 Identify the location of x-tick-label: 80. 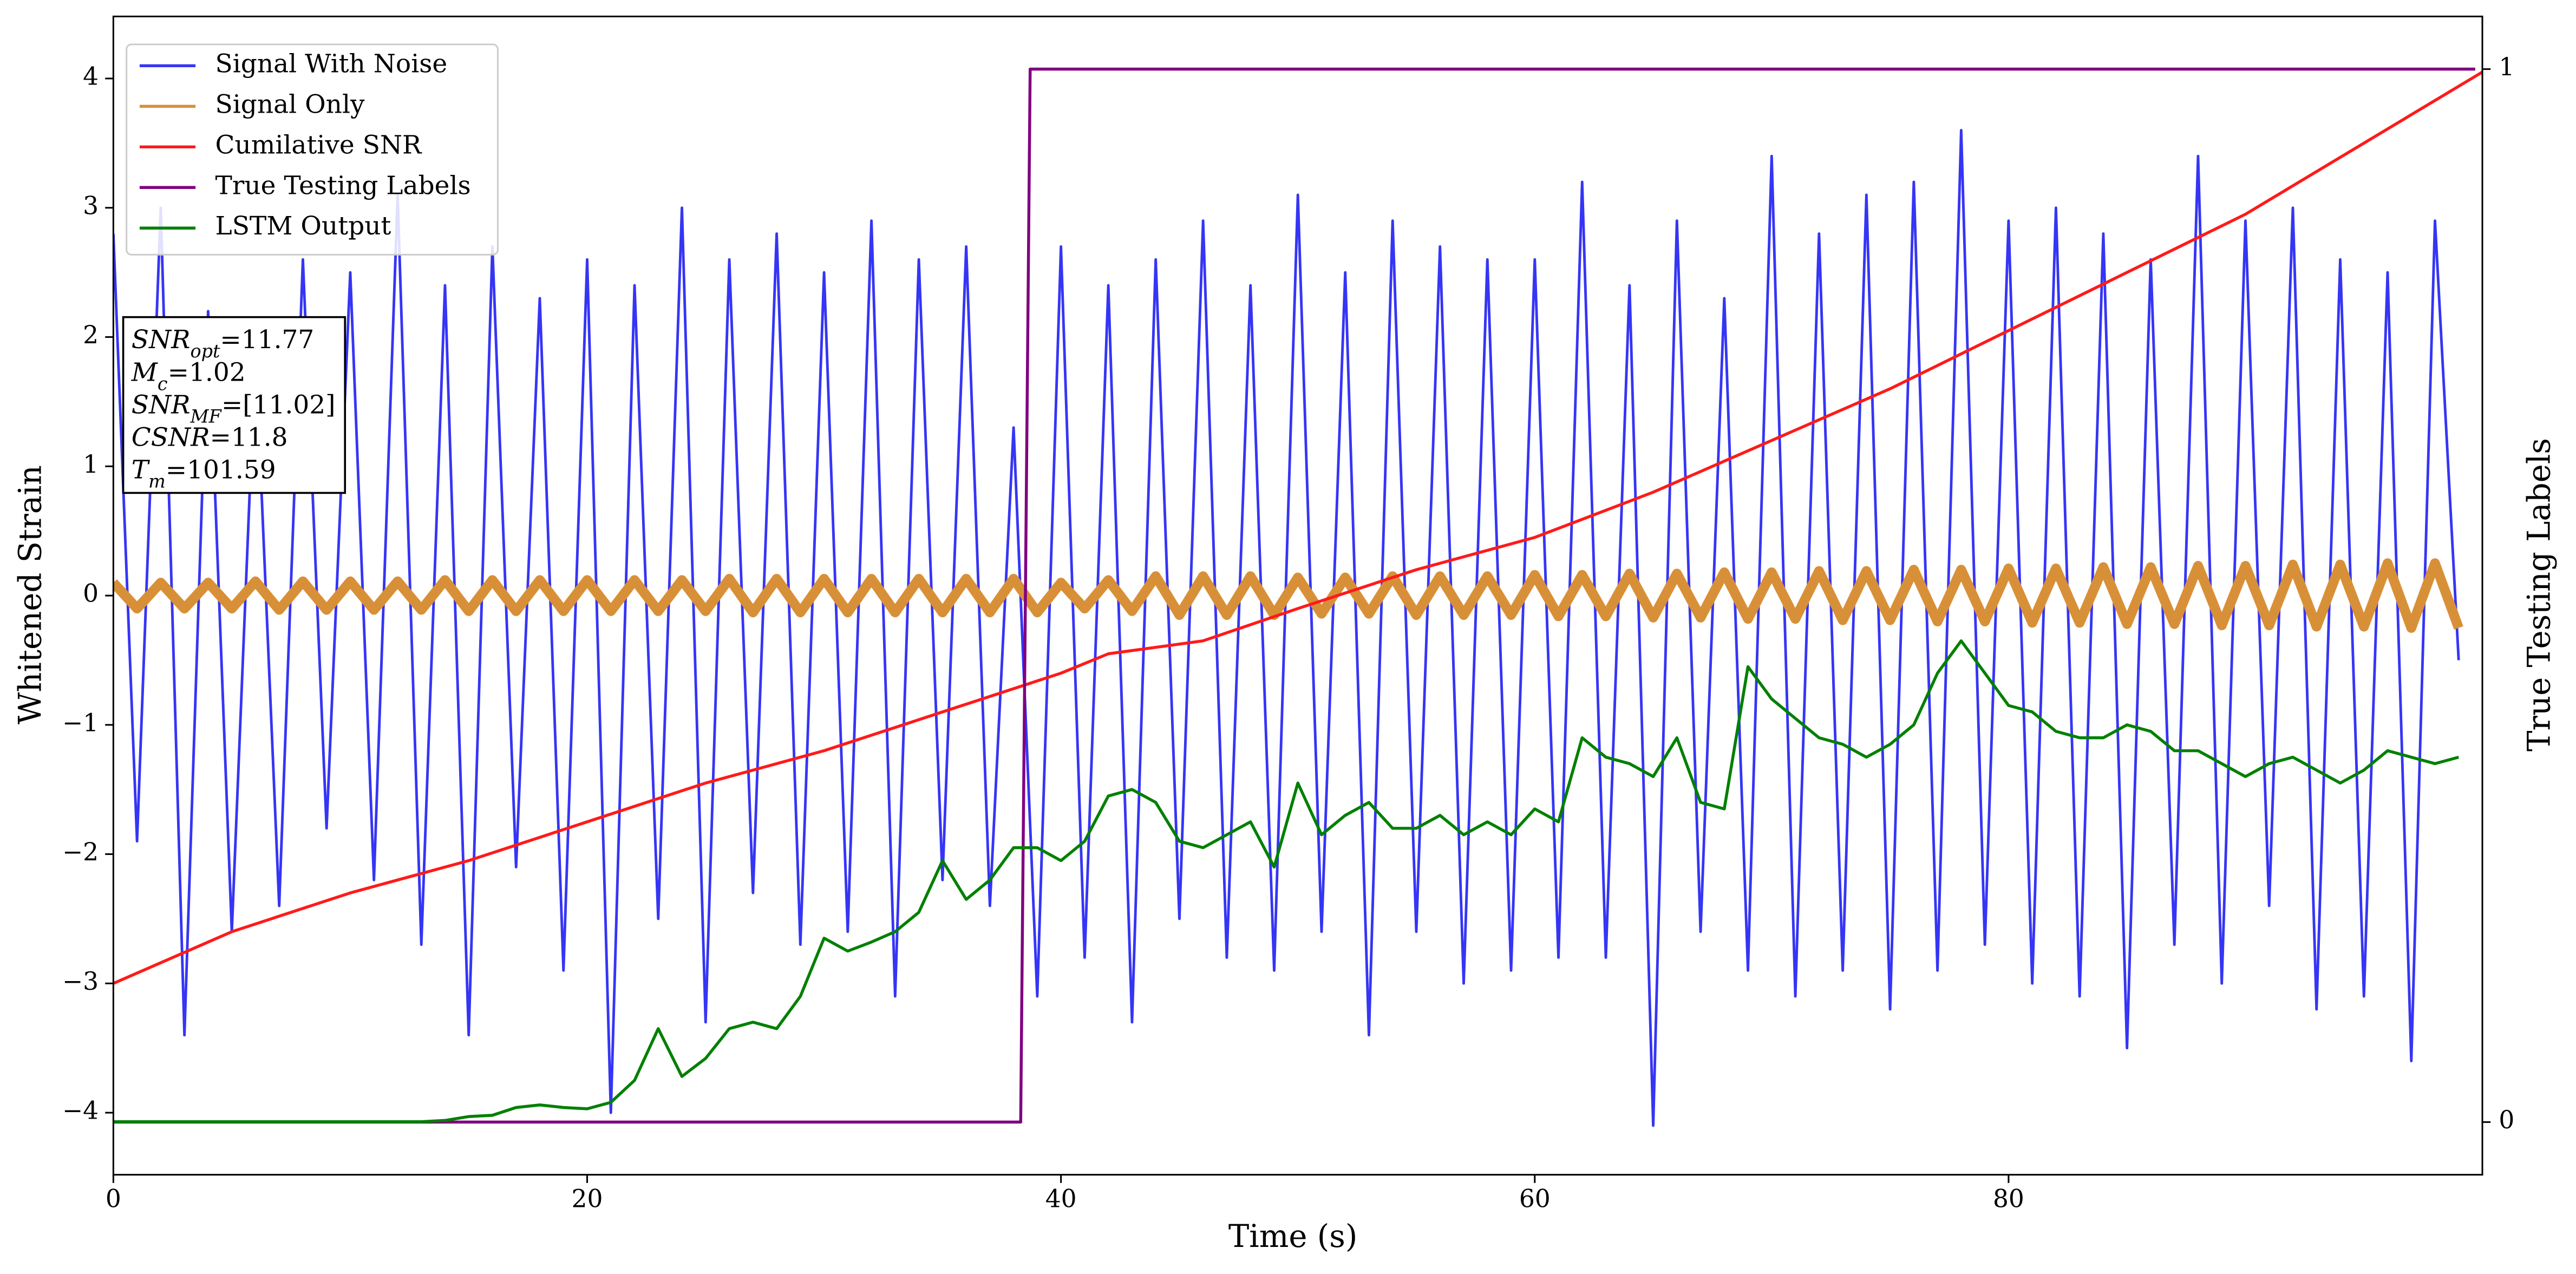
(2009, 1199).